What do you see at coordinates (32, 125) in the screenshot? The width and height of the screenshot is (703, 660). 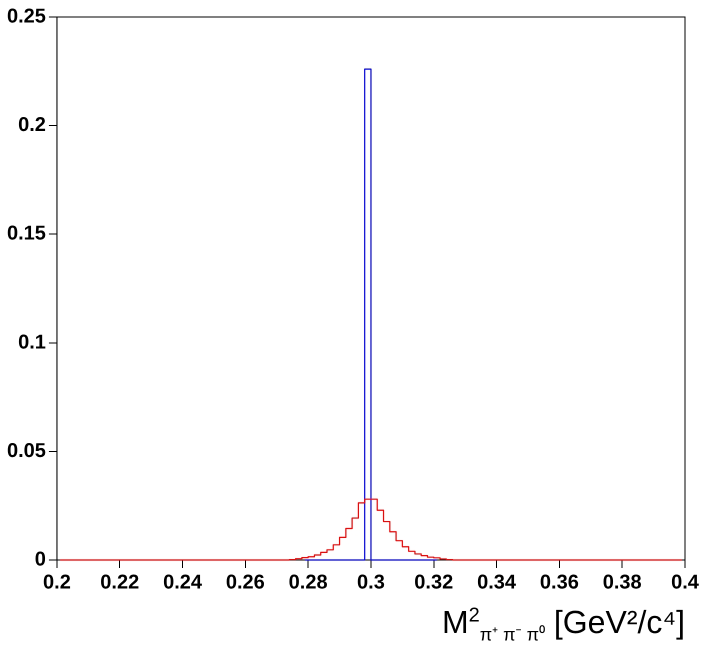 I see `y-tick-label: 0.2` at bounding box center [32, 125].